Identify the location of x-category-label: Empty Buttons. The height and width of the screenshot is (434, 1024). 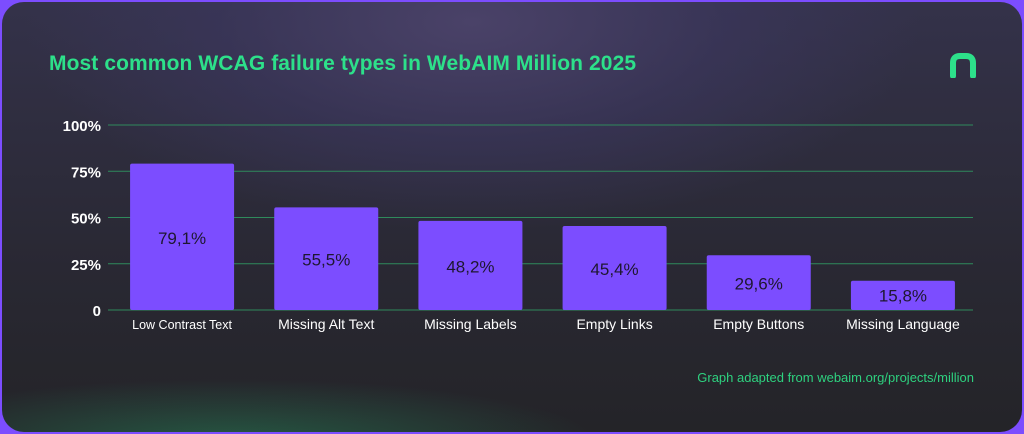
(758, 324).